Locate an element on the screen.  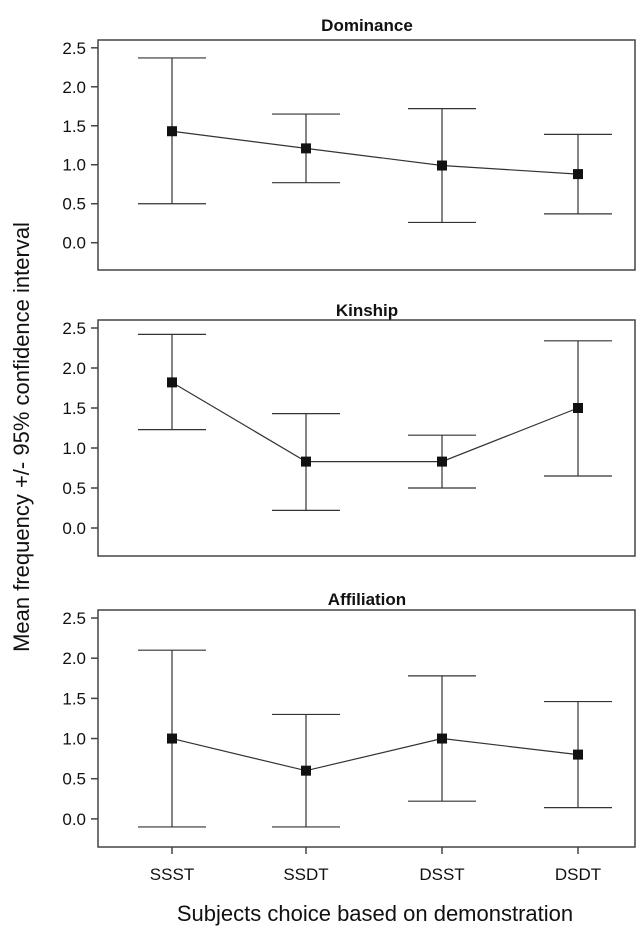
x-tick-label: SSDT is located at coordinates (305, 874).